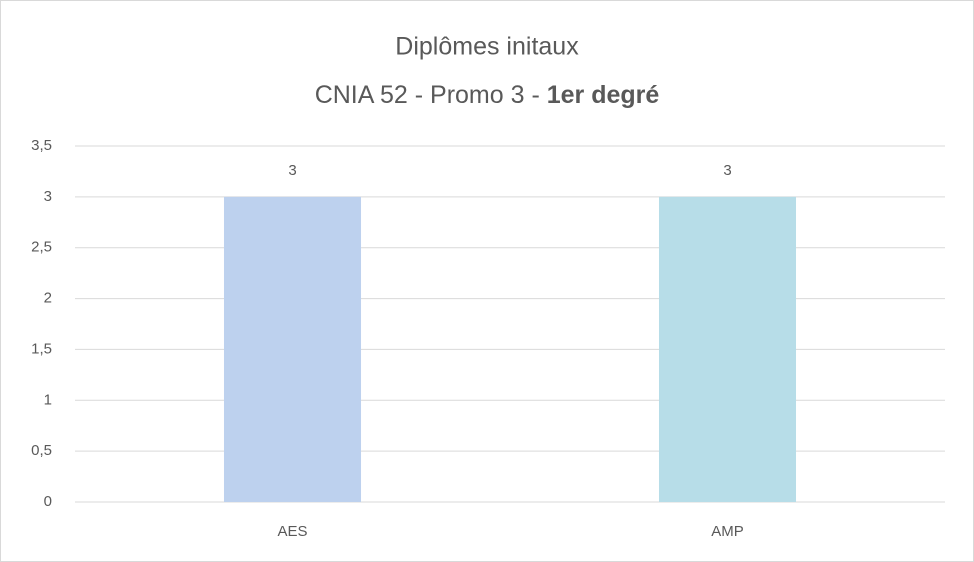  Describe the element at coordinates (603, 95) in the screenshot. I see `subtitle-emphasis: 1er degré` at that location.